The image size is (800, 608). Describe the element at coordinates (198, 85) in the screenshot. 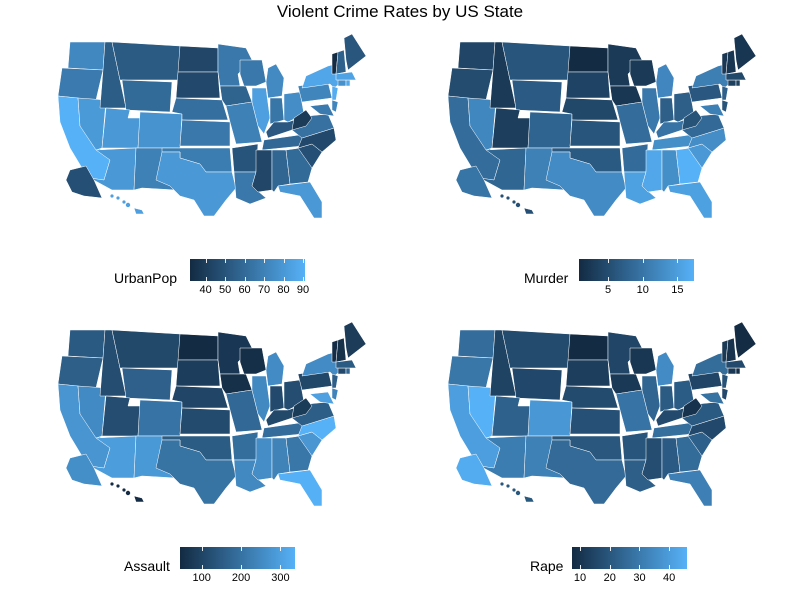

I see `state-sd` at that location.